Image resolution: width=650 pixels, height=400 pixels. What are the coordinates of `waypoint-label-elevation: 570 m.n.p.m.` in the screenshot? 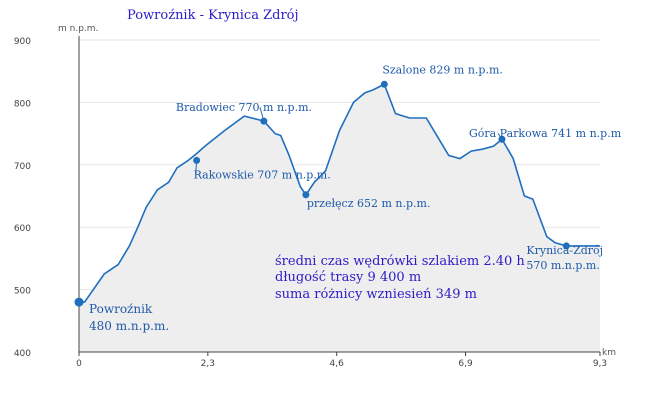 It's located at (562, 265).